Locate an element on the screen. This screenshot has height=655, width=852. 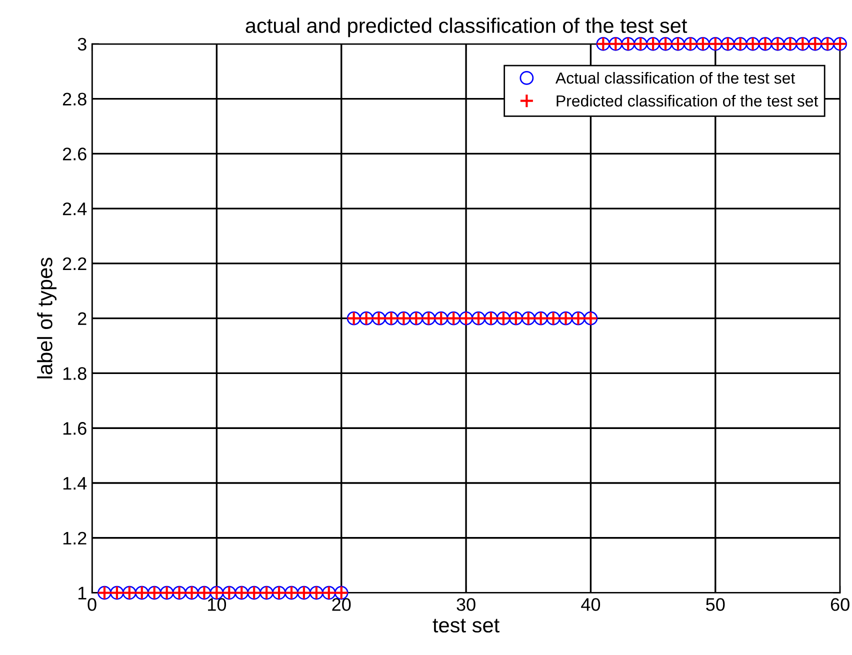
y-tick-label: 2.6 is located at coordinates (74, 154).